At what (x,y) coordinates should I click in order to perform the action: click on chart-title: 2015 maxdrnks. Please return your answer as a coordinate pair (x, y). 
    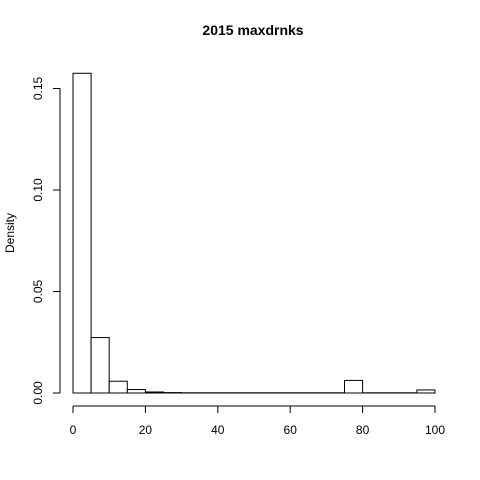
    Looking at the image, I should click on (252, 30).